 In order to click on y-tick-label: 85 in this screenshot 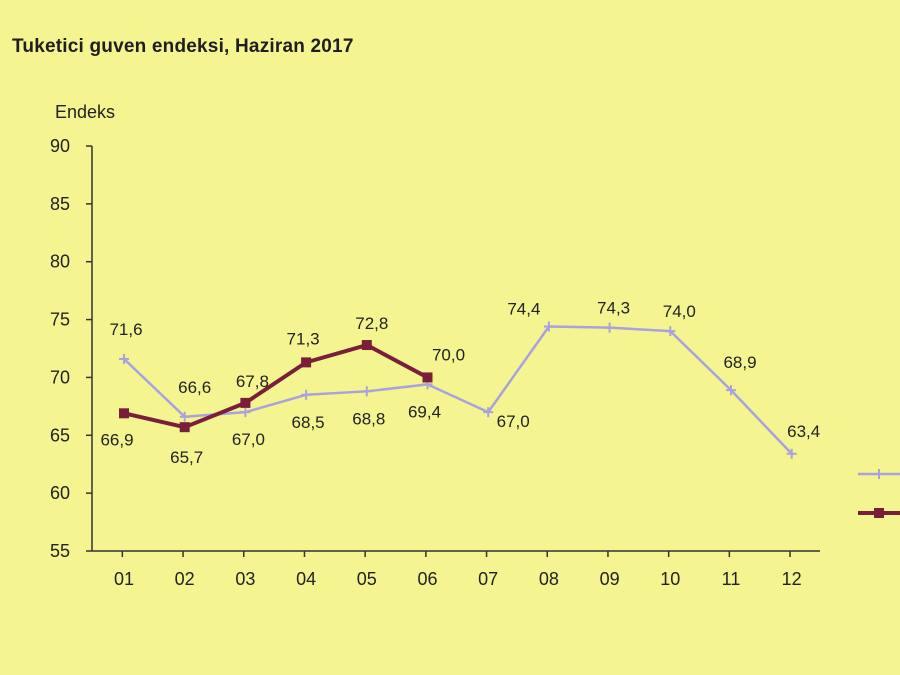, I will do `click(60, 204)`.